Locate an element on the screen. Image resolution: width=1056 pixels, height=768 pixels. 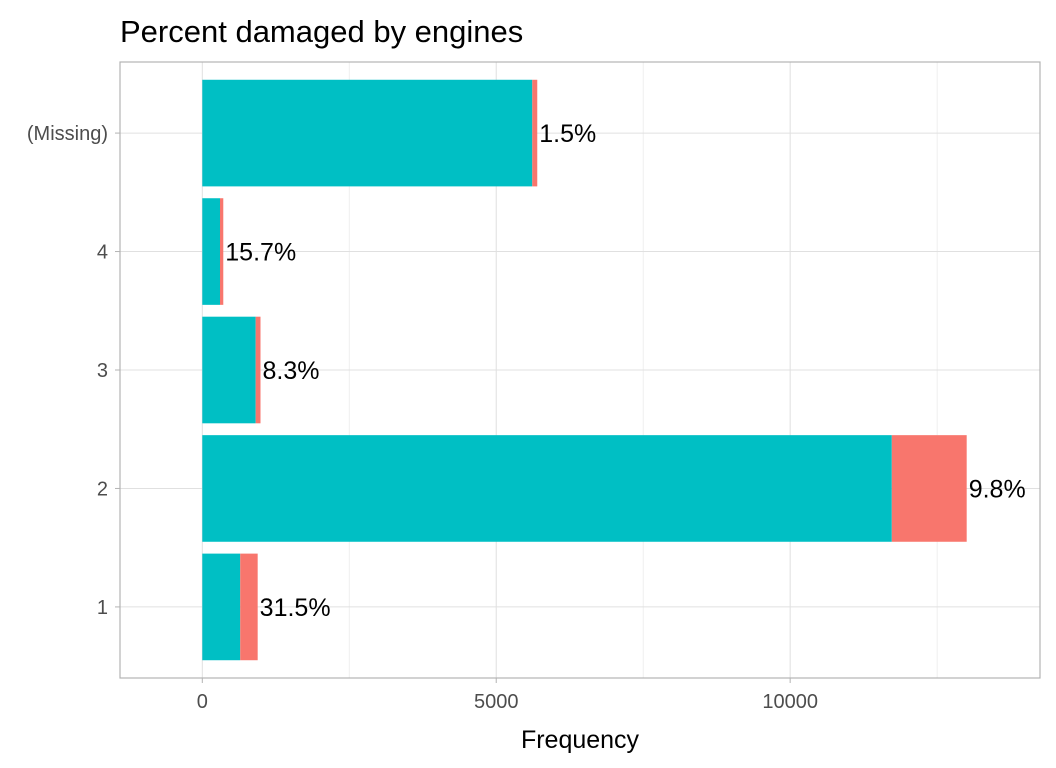
data-label: 1.5% is located at coordinates (567, 134).